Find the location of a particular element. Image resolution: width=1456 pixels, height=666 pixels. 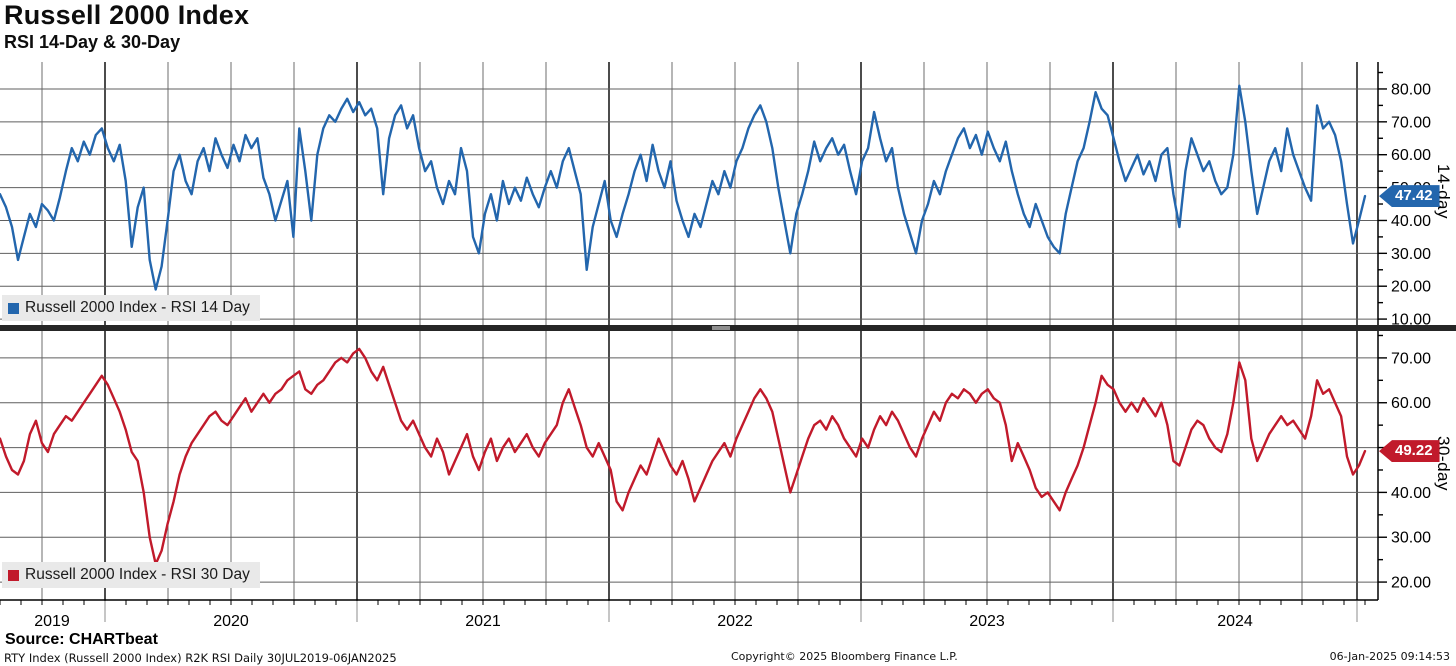

x-year-label: 2019 is located at coordinates (52, 621).